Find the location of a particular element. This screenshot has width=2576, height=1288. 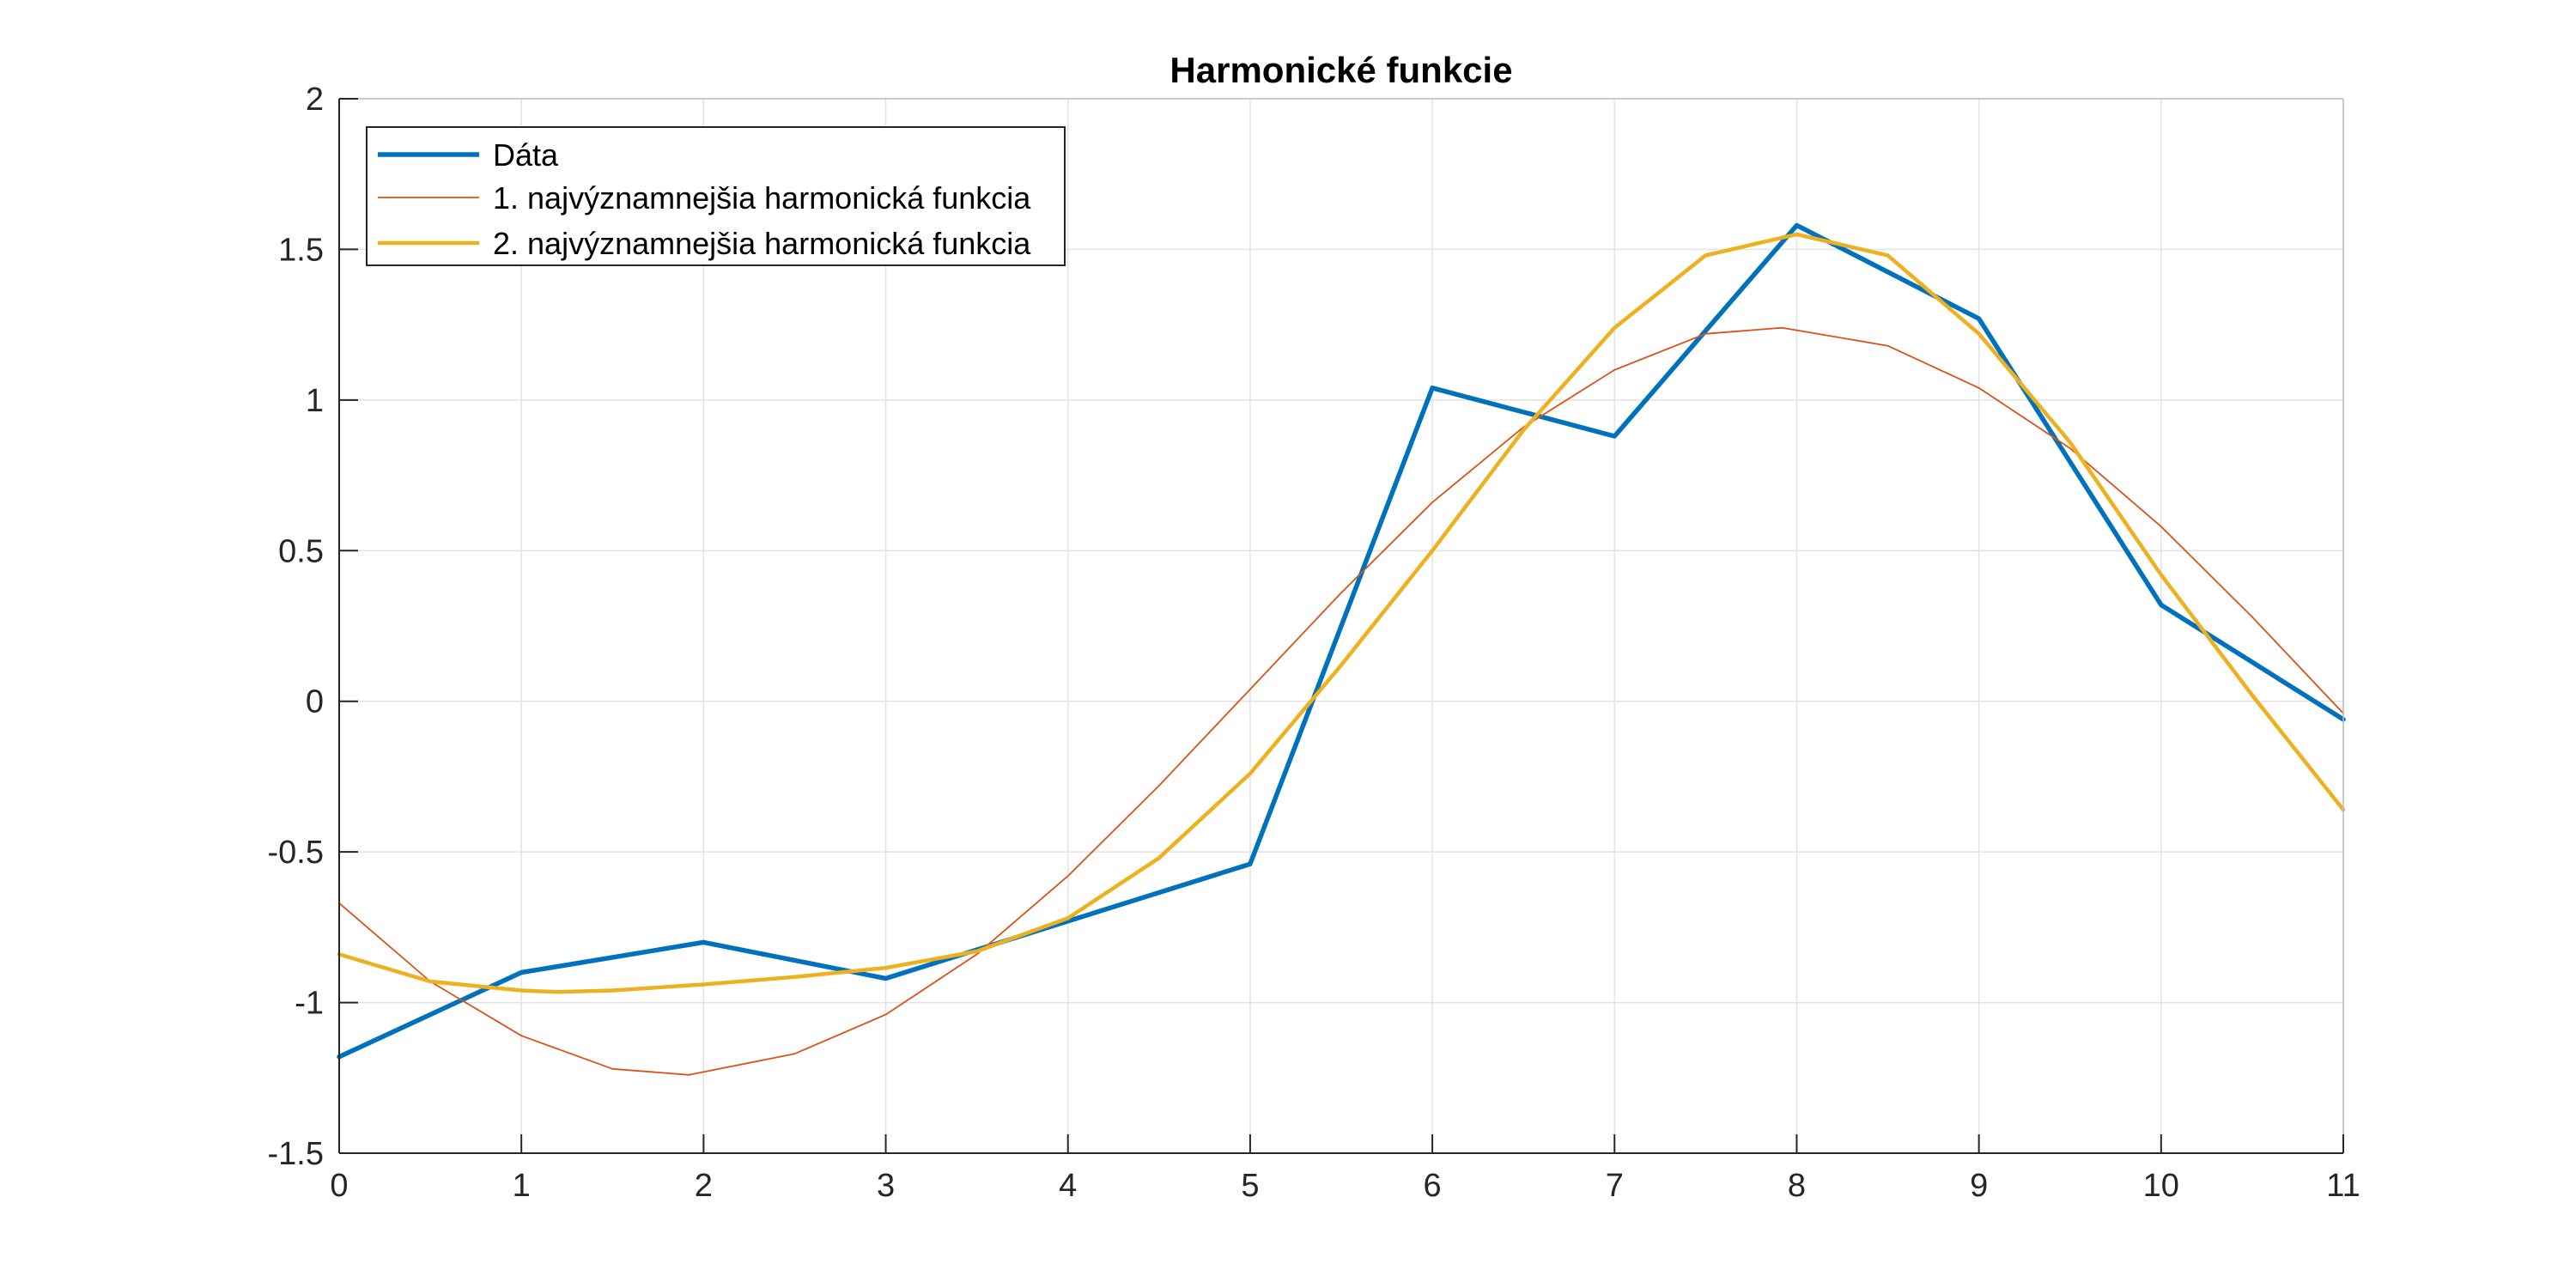

y-tick-label: -0.5 is located at coordinates (296, 853).